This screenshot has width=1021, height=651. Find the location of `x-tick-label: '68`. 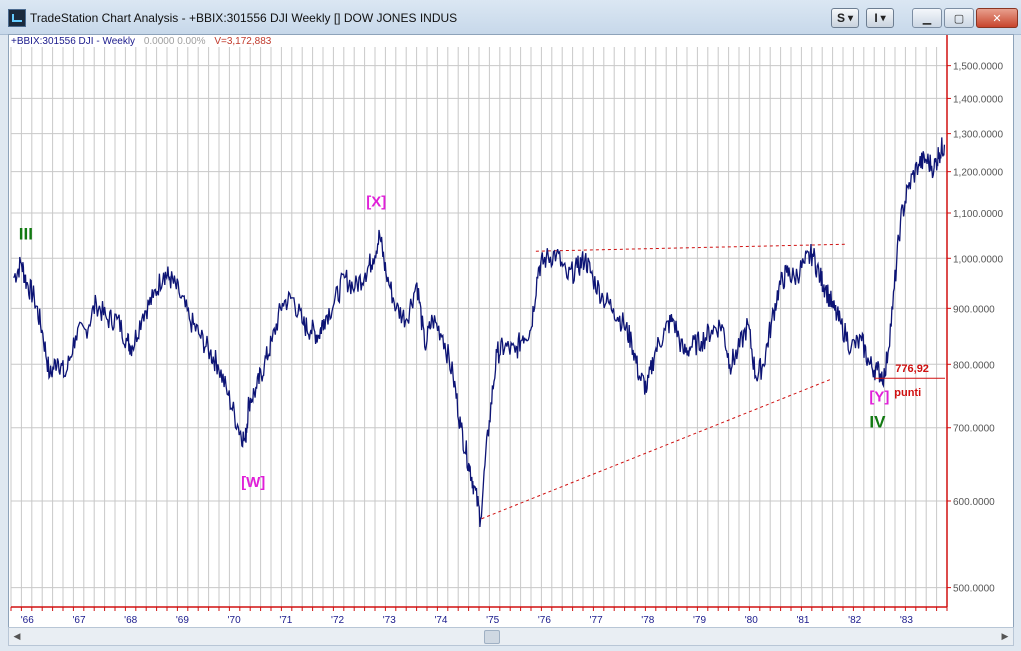

x-tick-label: '68 is located at coordinates (130, 620).